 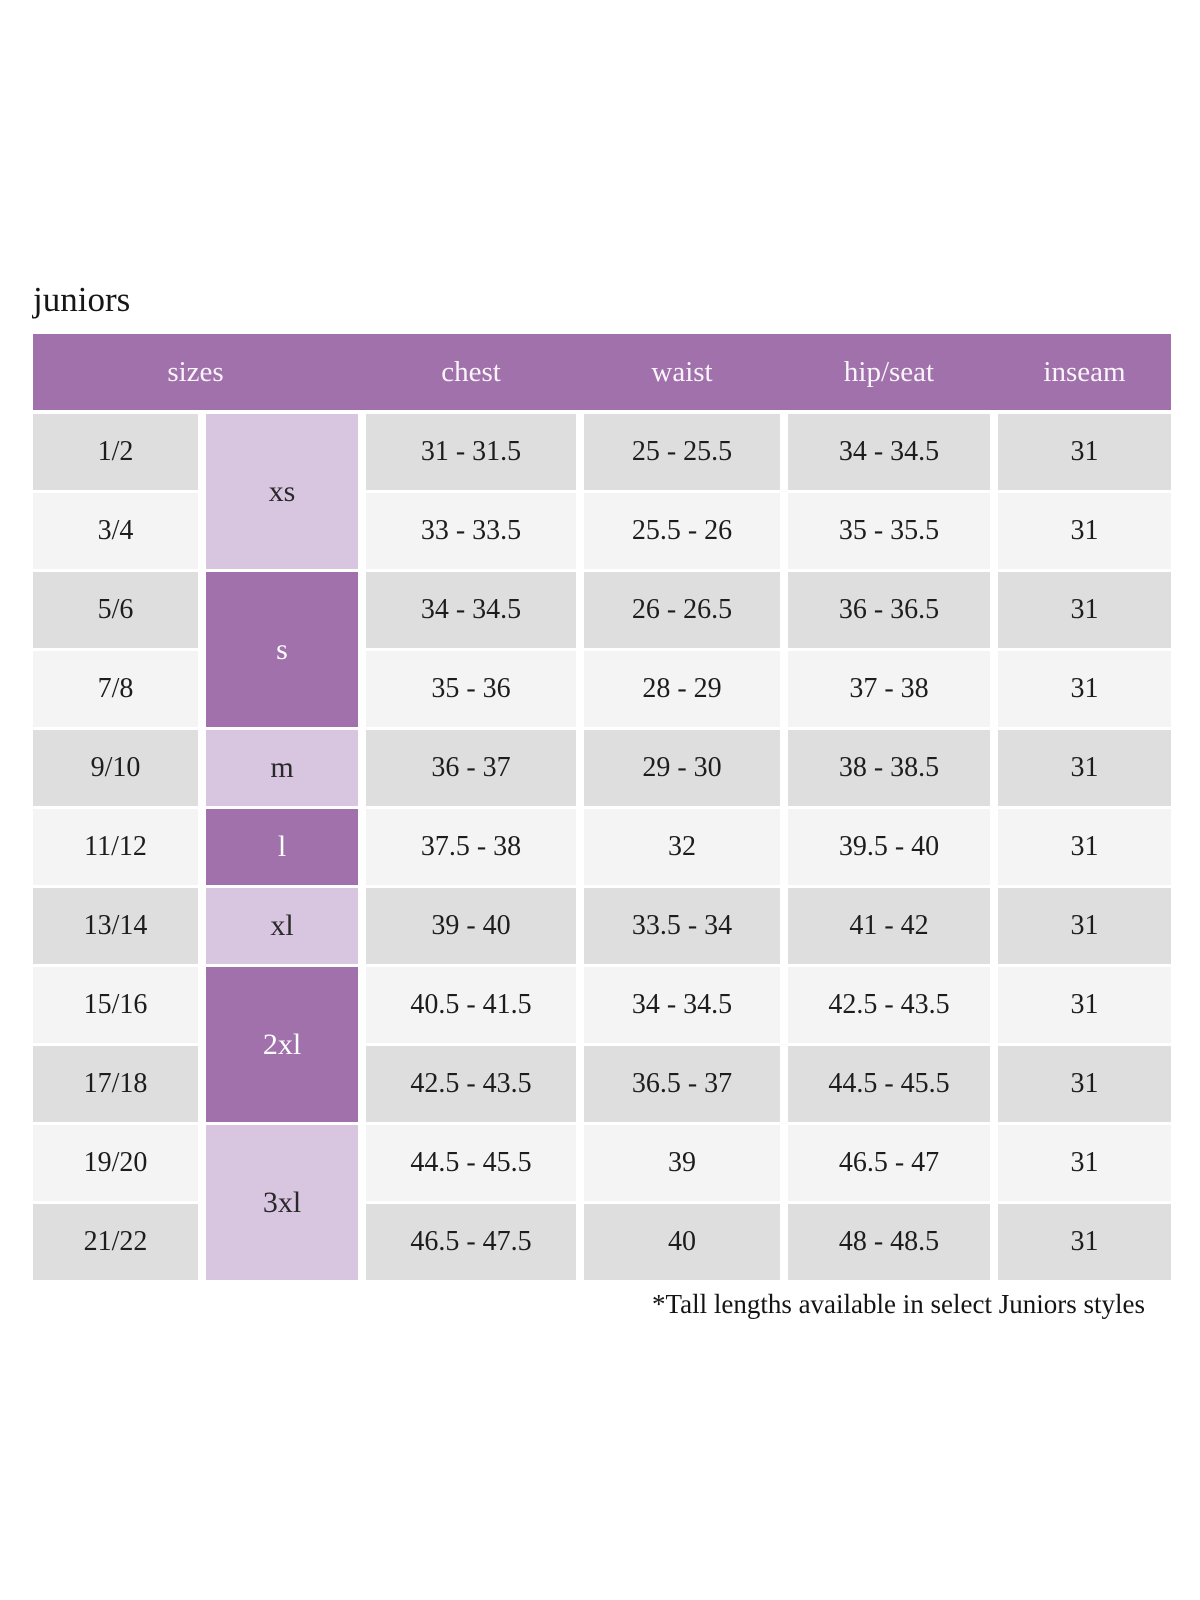 I want to click on chest-cell: 35 - 36, so click(x=471, y=689).